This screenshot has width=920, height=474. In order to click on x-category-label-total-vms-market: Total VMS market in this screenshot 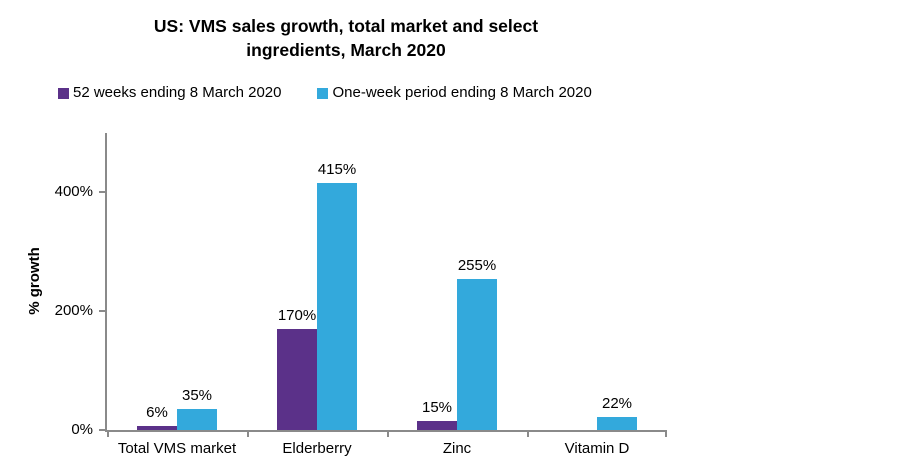, I will do `click(177, 448)`.